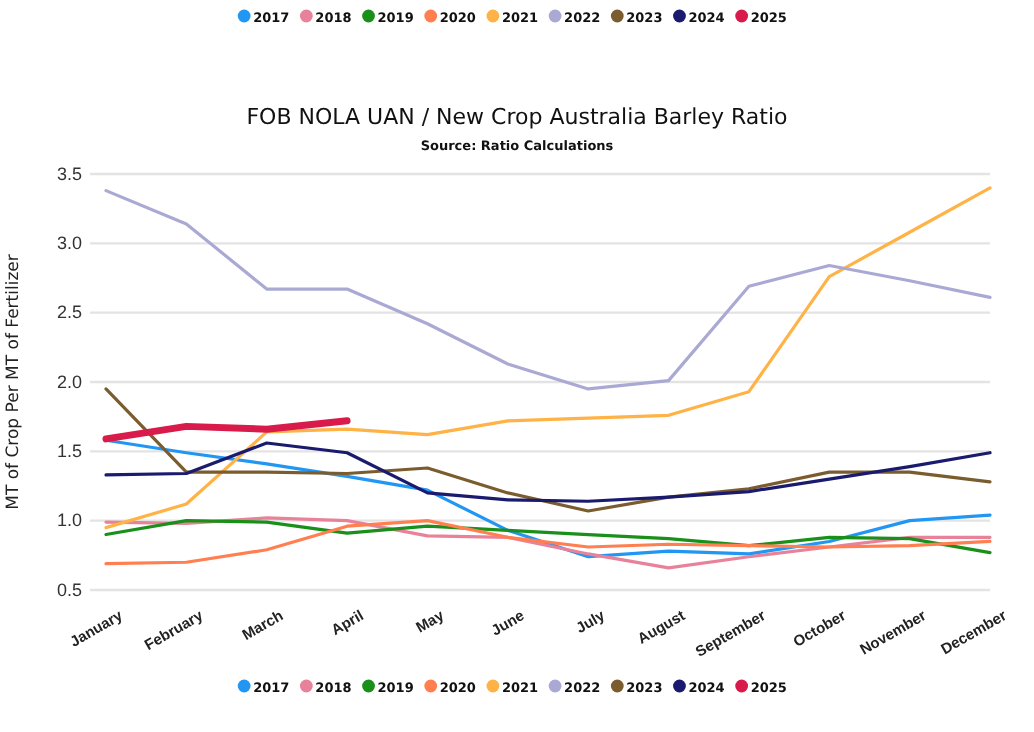  What do you see at coordinates (69, 451) in the screenshot?
I see `y-tick-label: 1.5` at bounding box center [69, 451].